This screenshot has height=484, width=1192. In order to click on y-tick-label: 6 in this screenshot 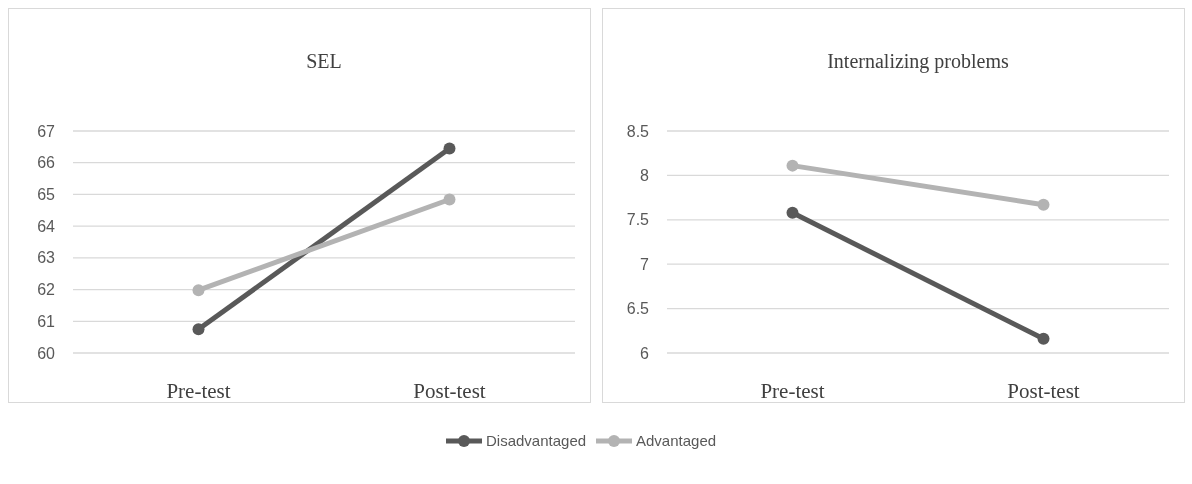, I will do `click(645, 353)`.